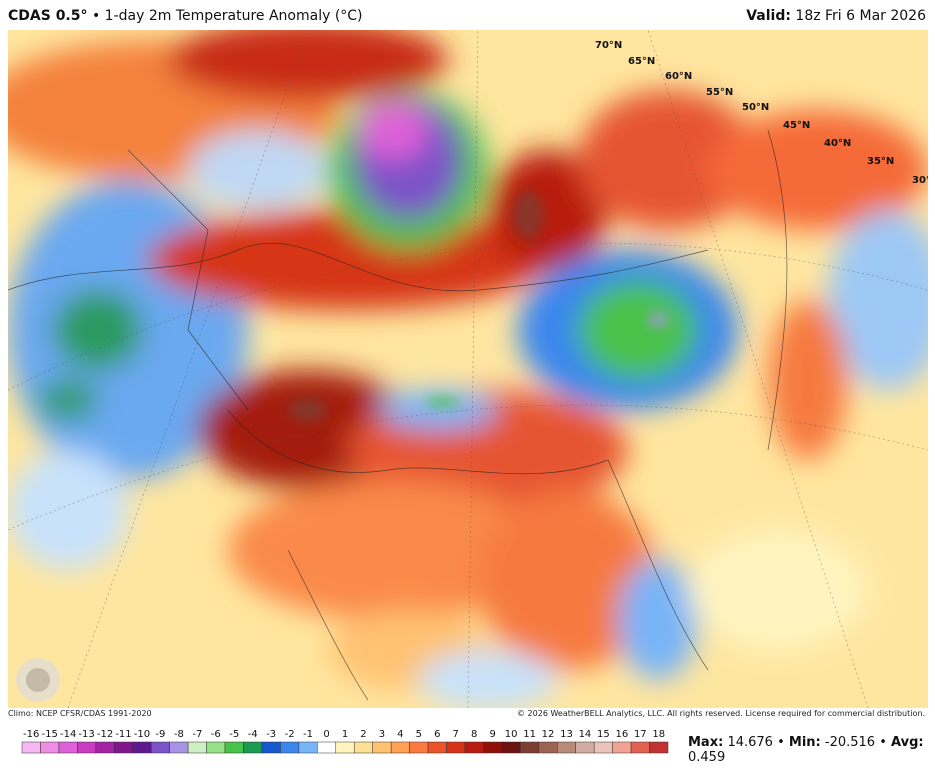 This screenshot has width=935, height=768. I want to click on colorbar-label: -6, so click(216, 734).